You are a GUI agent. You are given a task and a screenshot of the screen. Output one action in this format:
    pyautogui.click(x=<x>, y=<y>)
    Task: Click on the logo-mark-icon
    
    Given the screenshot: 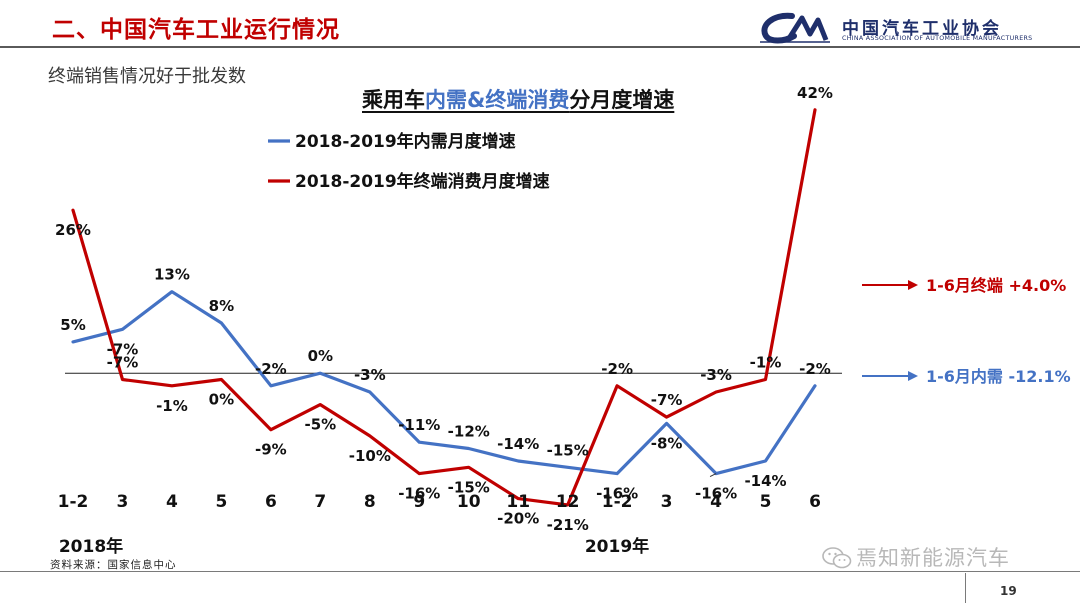 What is the action you would take?
    pyautogui.click(x=795, y=28)
    